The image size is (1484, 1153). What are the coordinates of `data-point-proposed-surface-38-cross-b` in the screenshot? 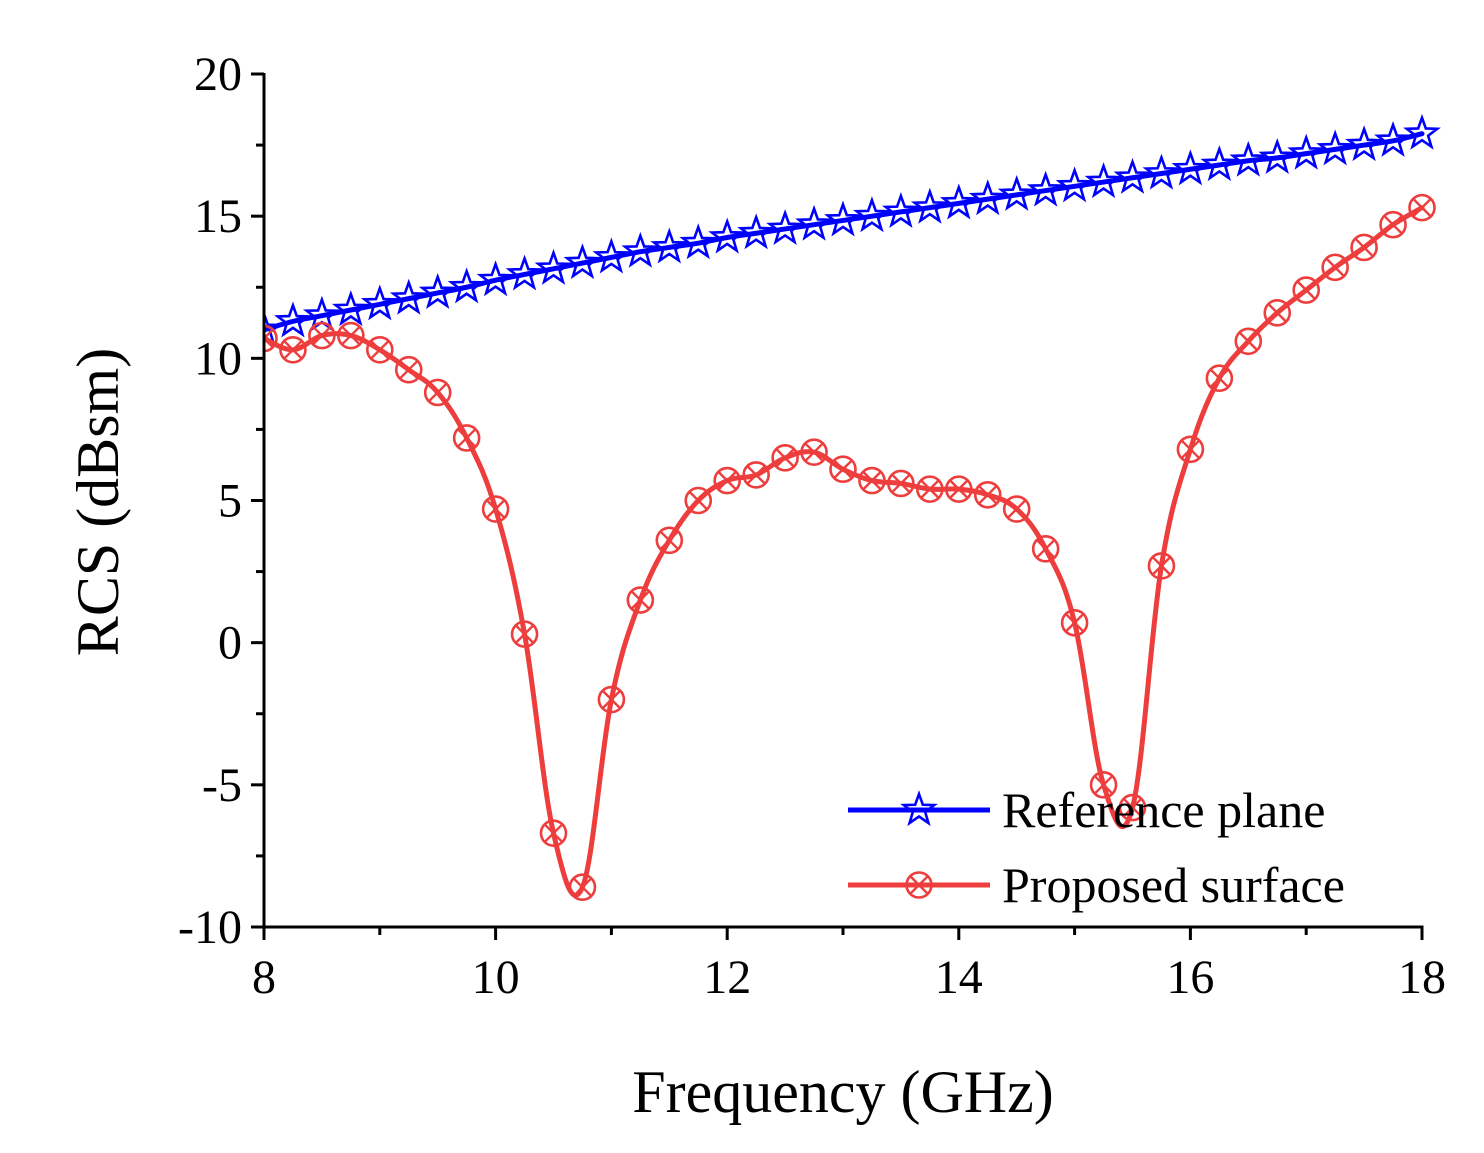 It's located at (1364, 247).